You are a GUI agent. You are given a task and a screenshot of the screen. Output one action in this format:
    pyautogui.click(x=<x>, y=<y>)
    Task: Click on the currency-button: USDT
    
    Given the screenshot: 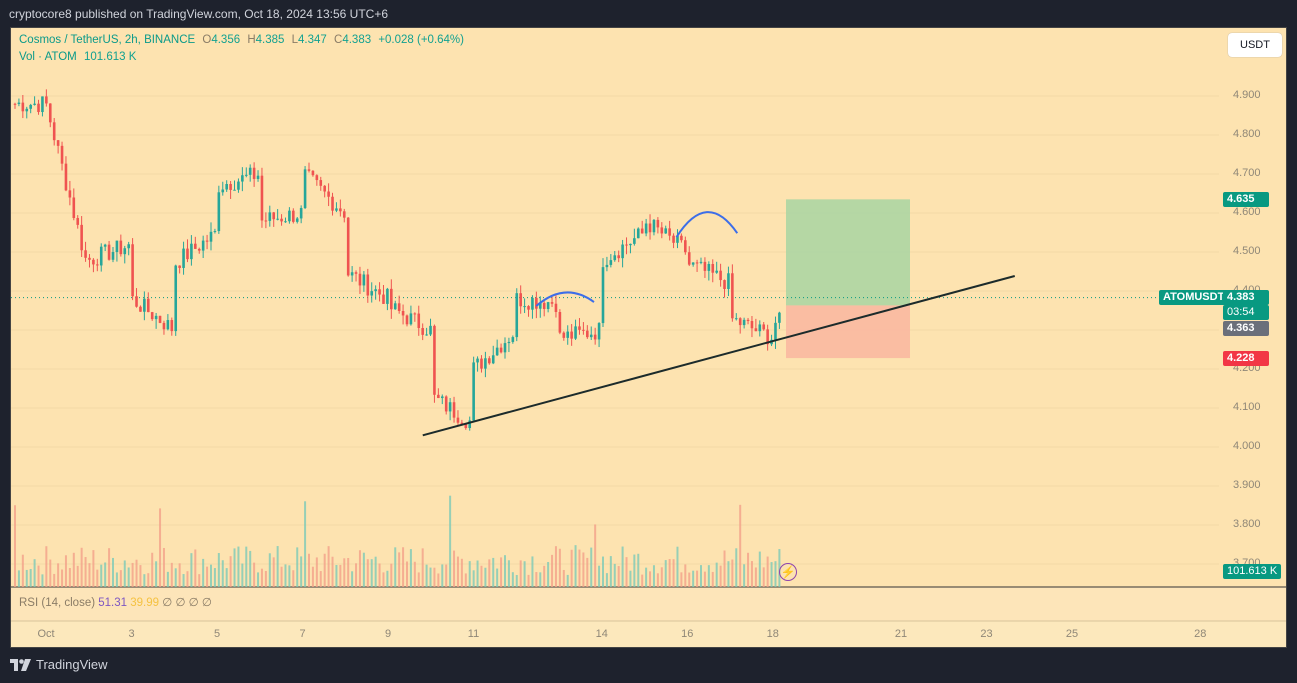 What is the action you would take?
    pyautogui.click(x=1255, y=45)
    